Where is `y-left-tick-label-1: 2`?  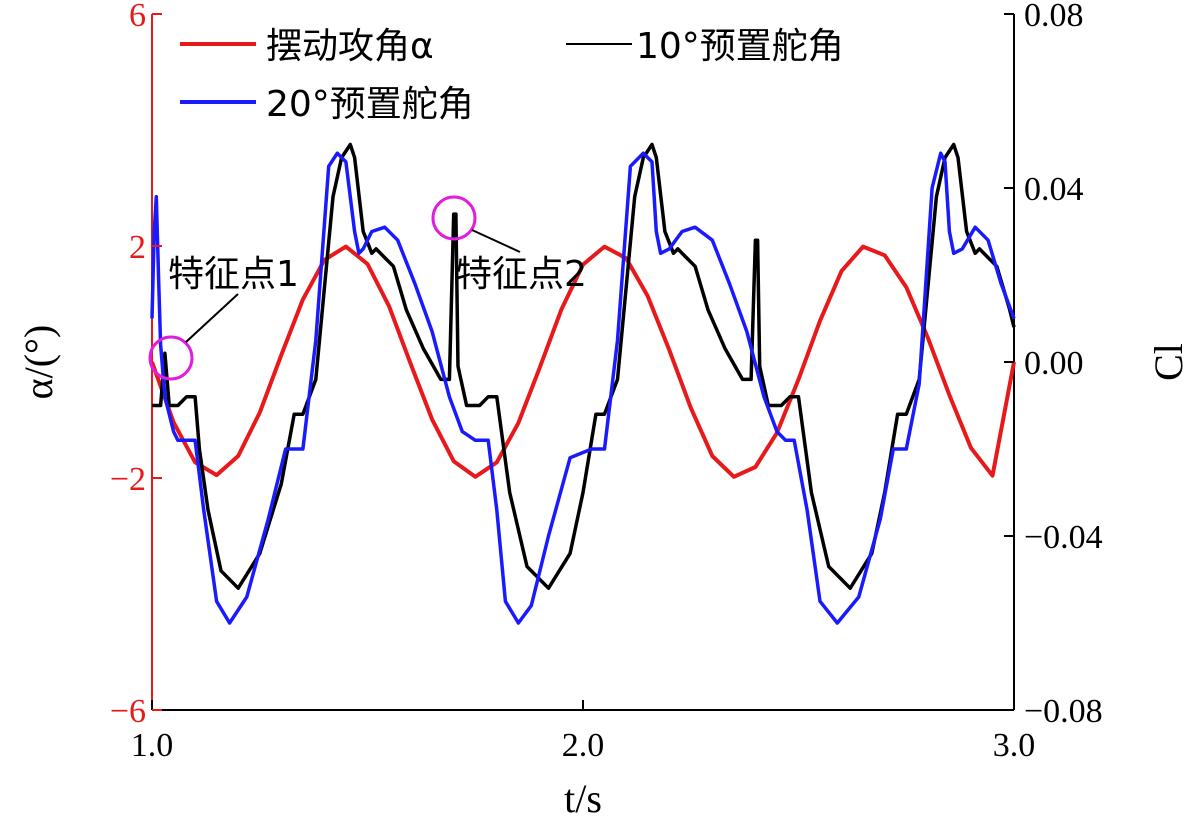
y-left-tick-label-1: 2 is located at coordinates (137, 247).